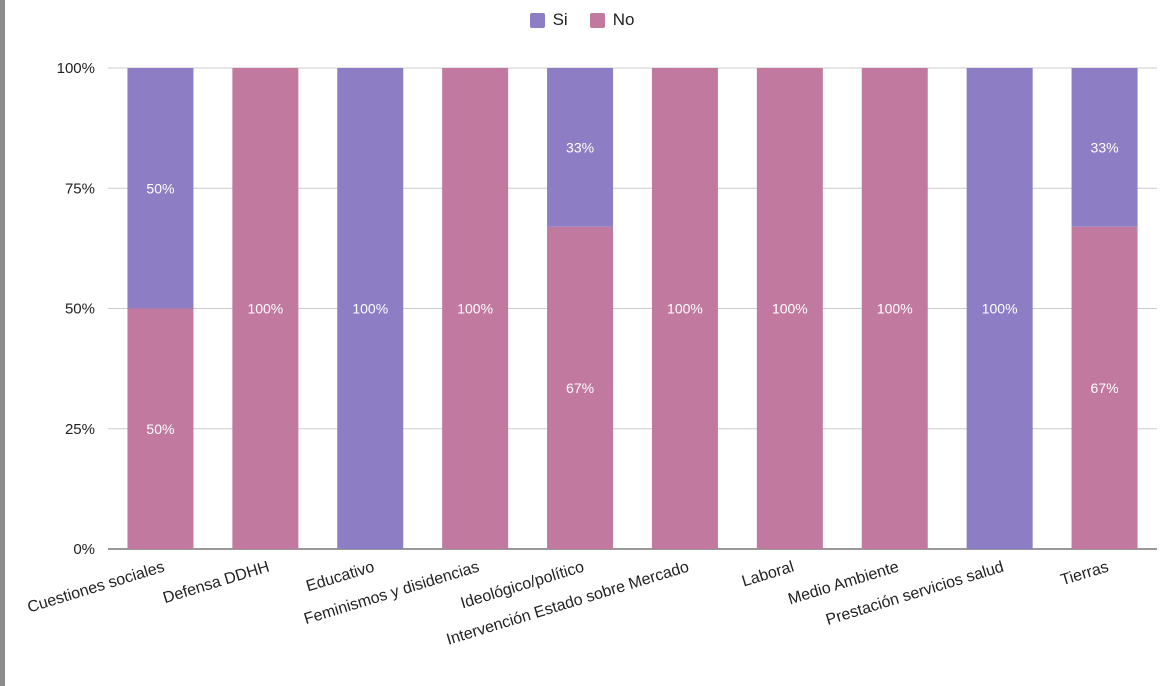 The image size is (1164, 686). Describe the element at coordinates (548, 20) in the screenshot. I see `legend-item-si: Si` at that location.